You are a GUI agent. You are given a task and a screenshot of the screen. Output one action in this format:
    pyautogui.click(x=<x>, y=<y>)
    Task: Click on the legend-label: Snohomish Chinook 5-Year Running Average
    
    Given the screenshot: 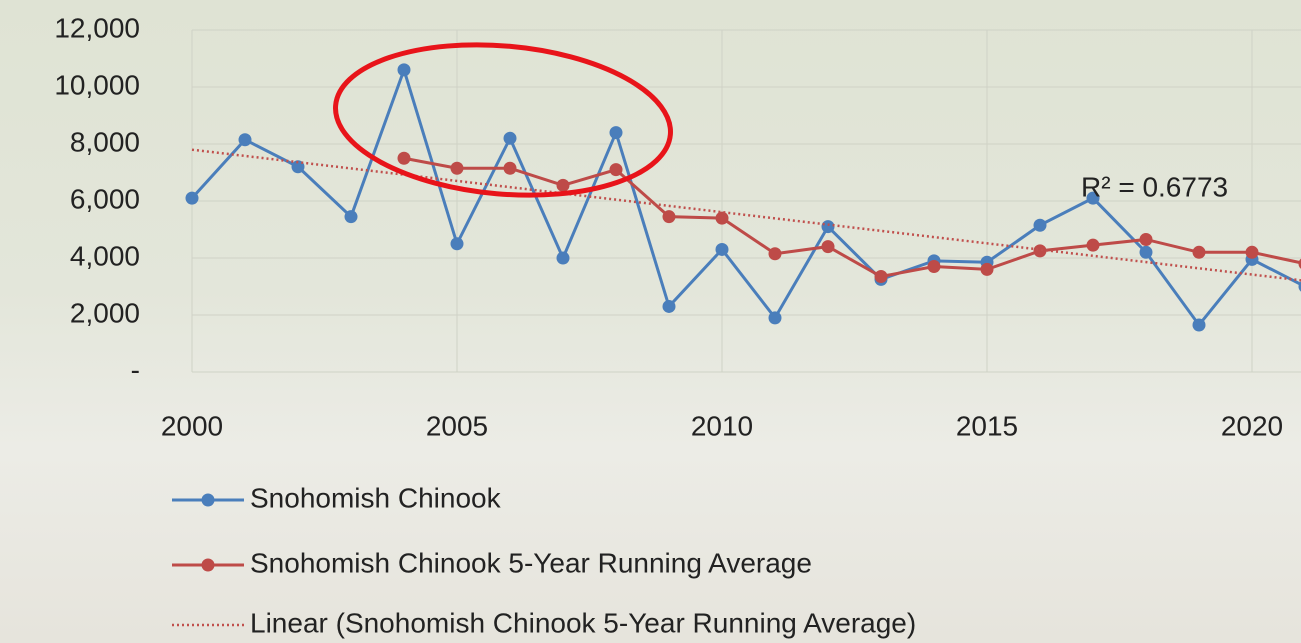 What is the action you would take?
    pyautogui.click(x=531, y=562)
    